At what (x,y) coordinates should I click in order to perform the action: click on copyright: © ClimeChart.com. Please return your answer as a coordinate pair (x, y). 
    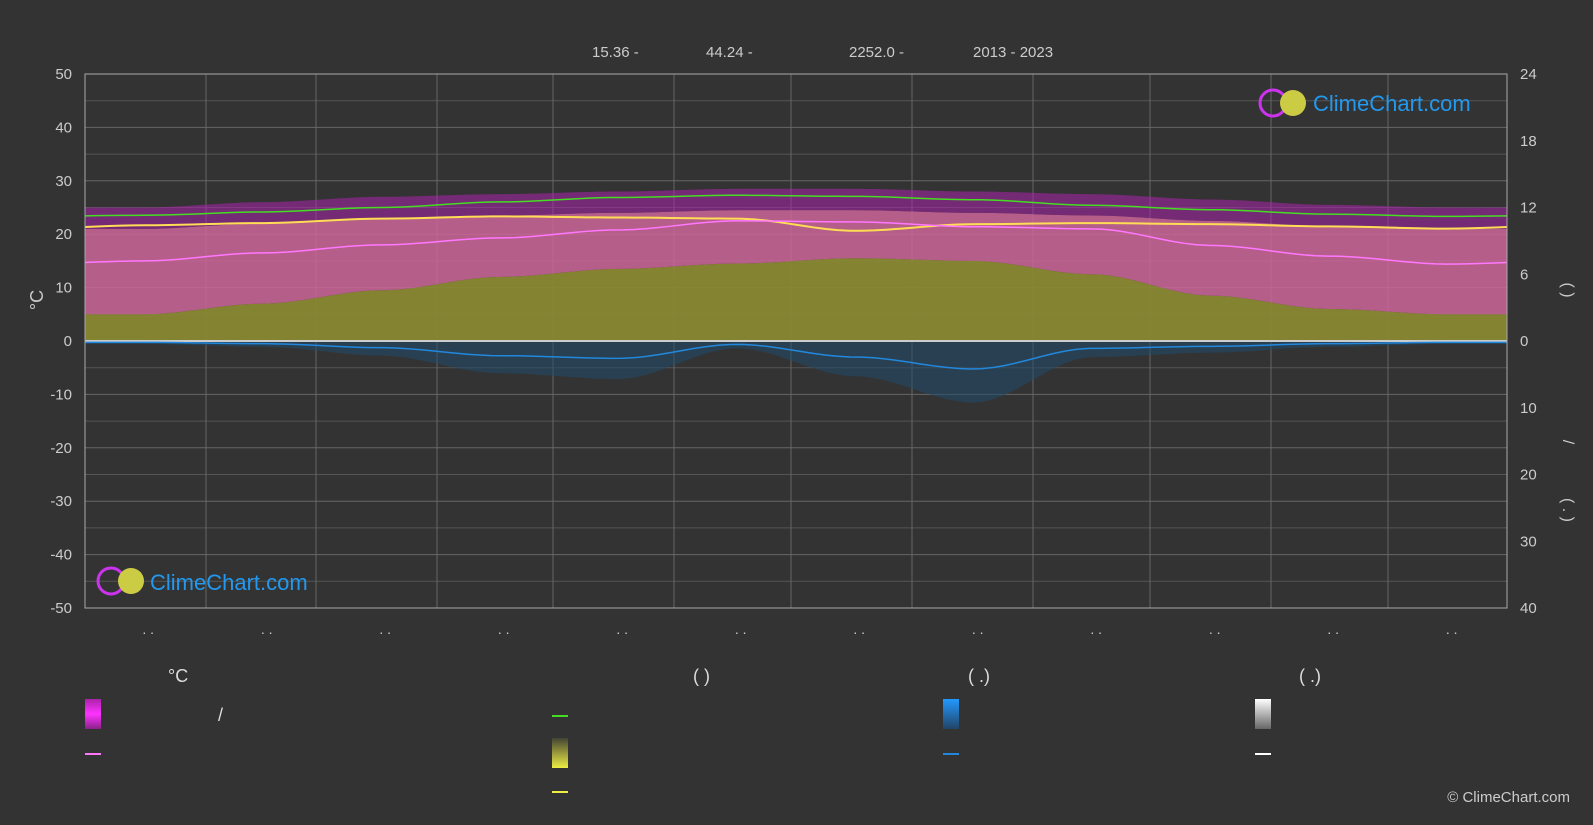
    Looking at the image, I should click on (1508, 797).